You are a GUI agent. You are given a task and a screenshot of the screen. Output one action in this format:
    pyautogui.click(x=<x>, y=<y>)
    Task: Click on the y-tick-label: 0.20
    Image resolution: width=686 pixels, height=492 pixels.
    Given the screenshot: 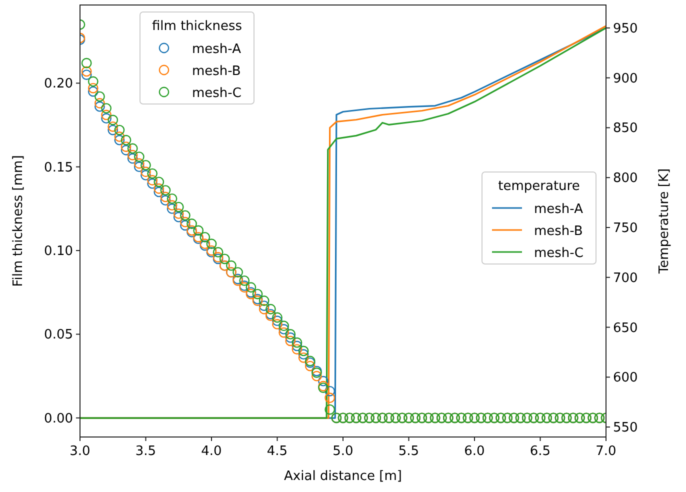 What is the action you would take?
    pyautogui.click(x=58, y=84)
    